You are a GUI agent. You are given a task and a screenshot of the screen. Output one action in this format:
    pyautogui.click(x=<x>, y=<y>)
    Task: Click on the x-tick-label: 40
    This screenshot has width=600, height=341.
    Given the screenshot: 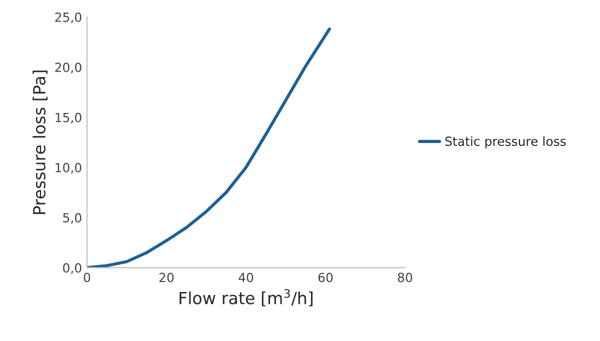 What is the action you would take?
    pyautogui.click(x=246, y=277)
    